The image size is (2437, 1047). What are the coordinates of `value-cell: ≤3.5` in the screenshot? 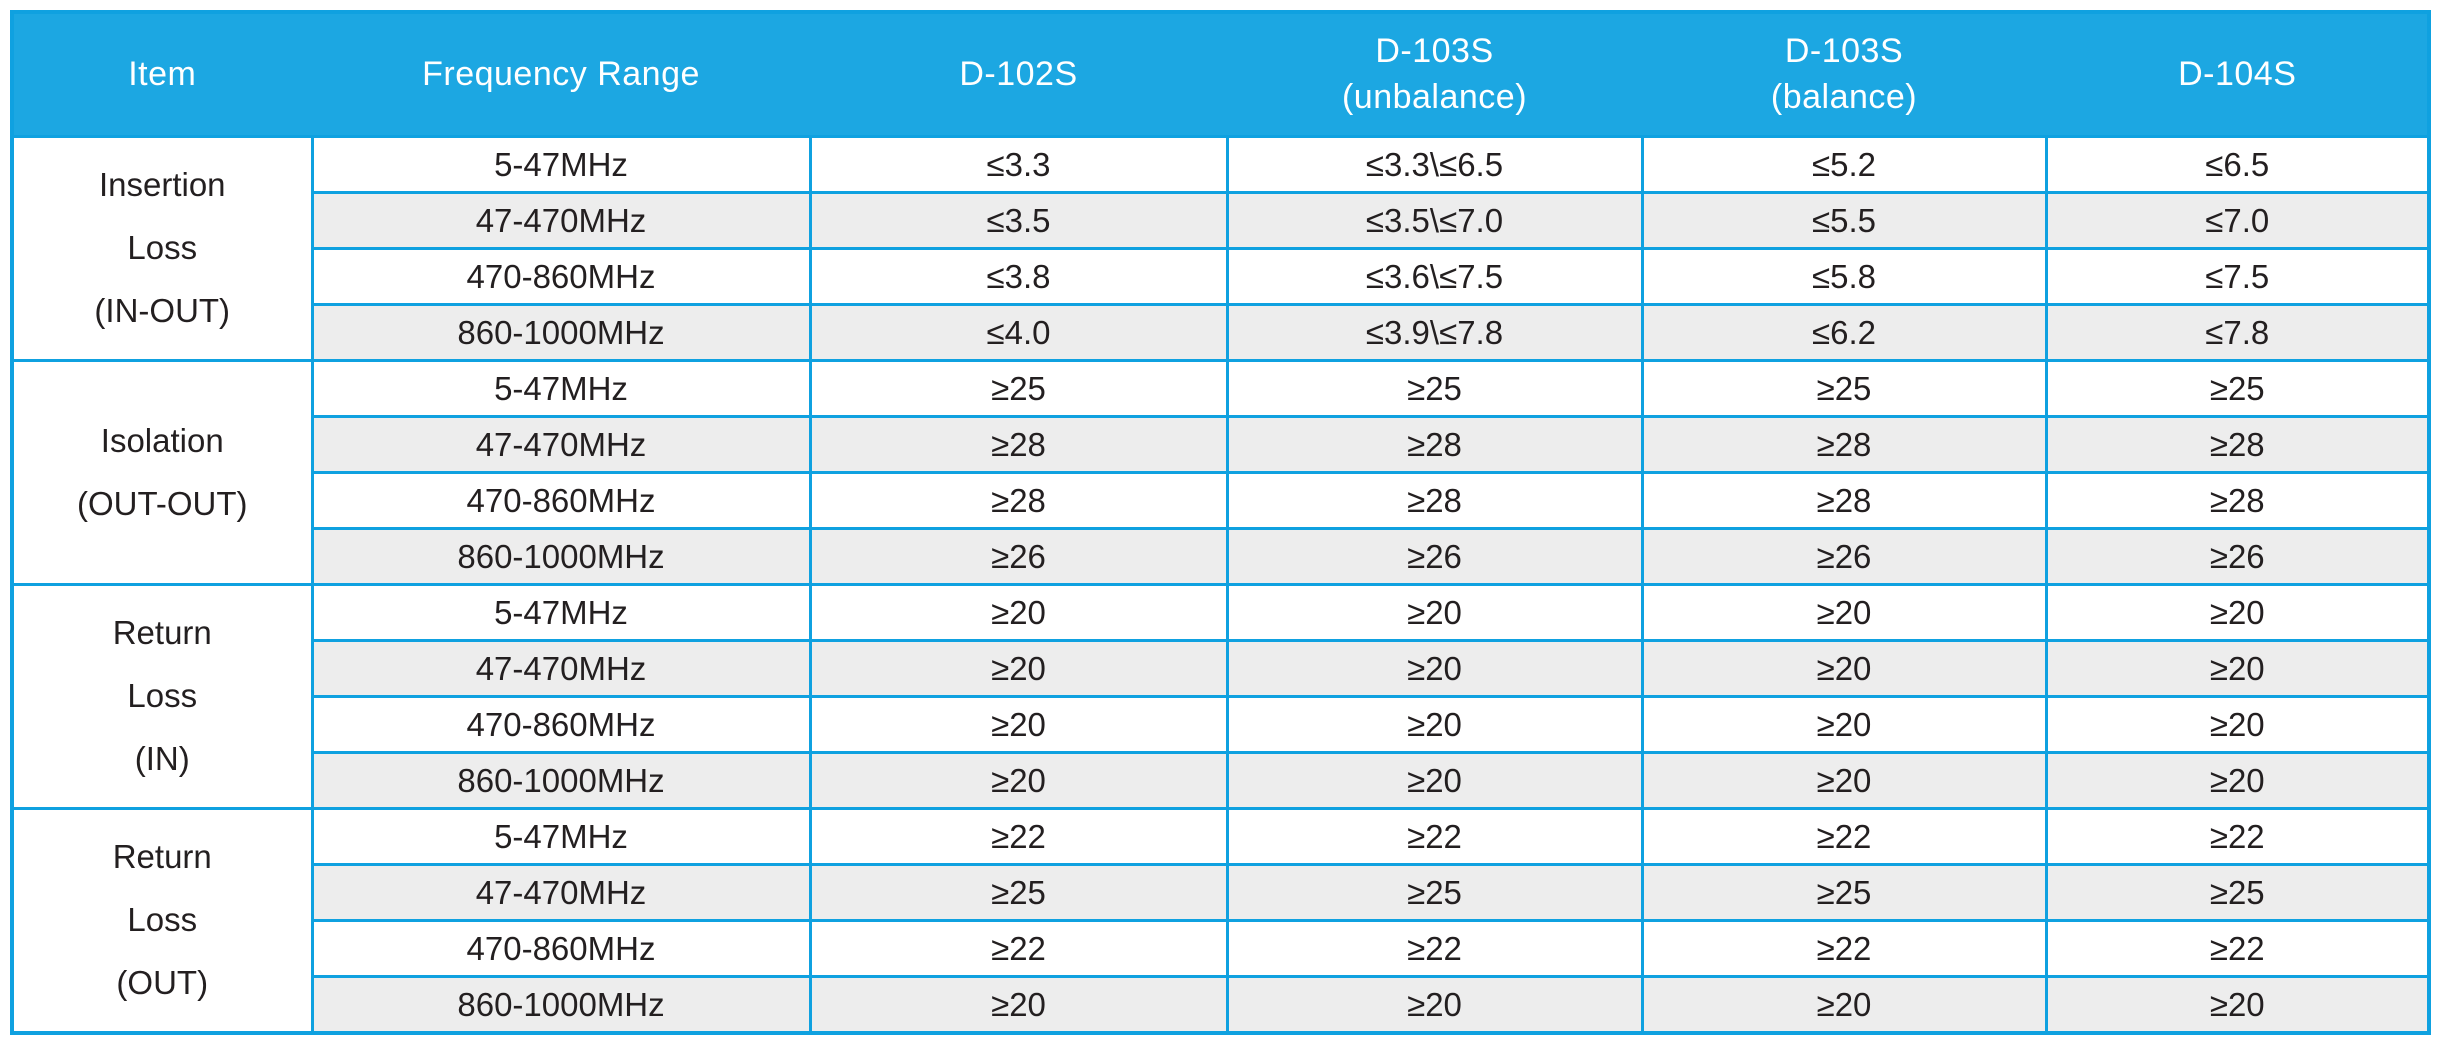 It's located at (1018, 220).